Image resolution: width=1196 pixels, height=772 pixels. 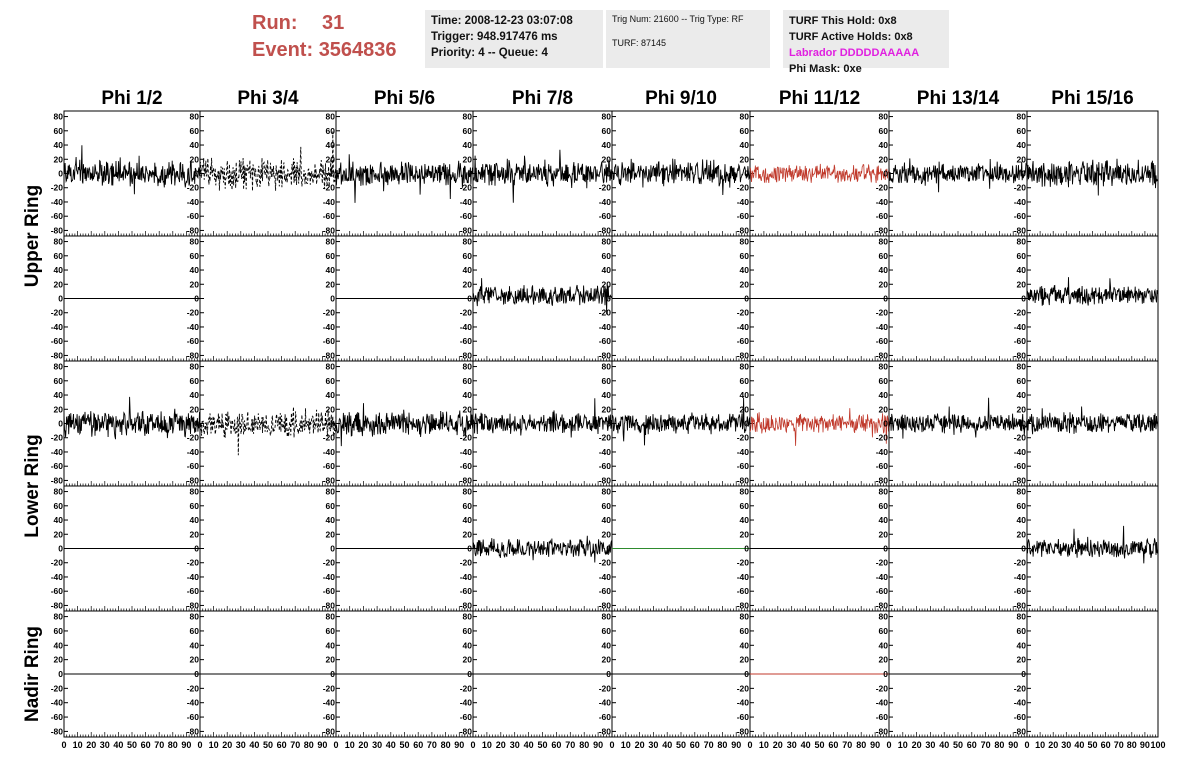 What do you see at coordinates (466, 355) in the screenshot?
I see `y-tick-label-r2-c4-0: -80` at bounding box center [466, 355].